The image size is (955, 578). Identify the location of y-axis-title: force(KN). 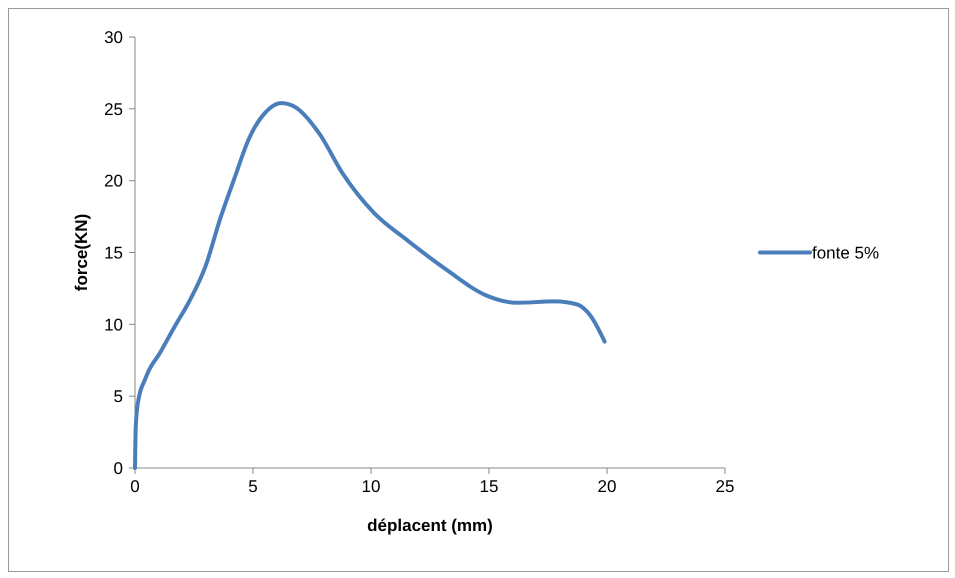
(81, 253).